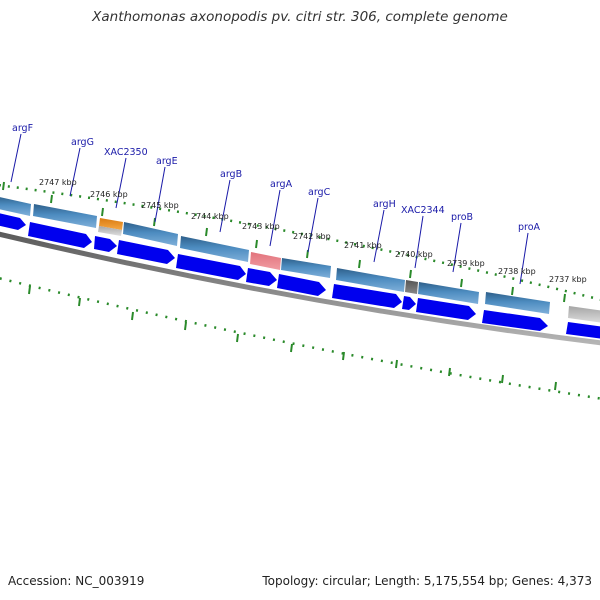 The width and height of the screenshot is (600, 600). Describe the element at coordinates (22, 128) in the screenshot. I see `gene-label-argF: argF` at that location.